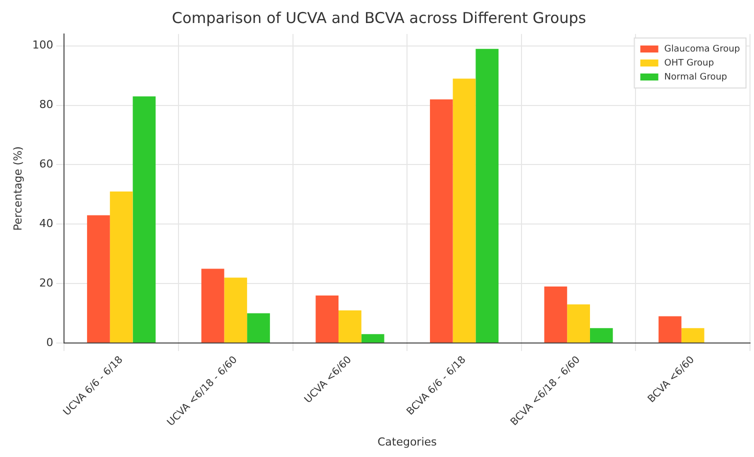 This screenshot has height=457, width=754. Describe the element at coordinates (43, 45) in the screenshot. I see `y-tick-label: 100` at that location.